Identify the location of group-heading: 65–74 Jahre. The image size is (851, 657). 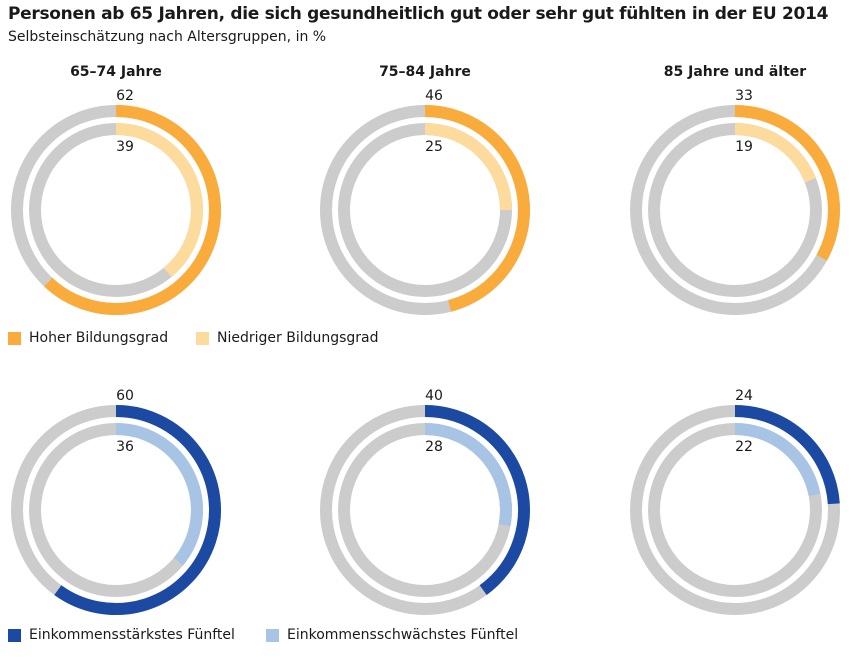
(116, 72).